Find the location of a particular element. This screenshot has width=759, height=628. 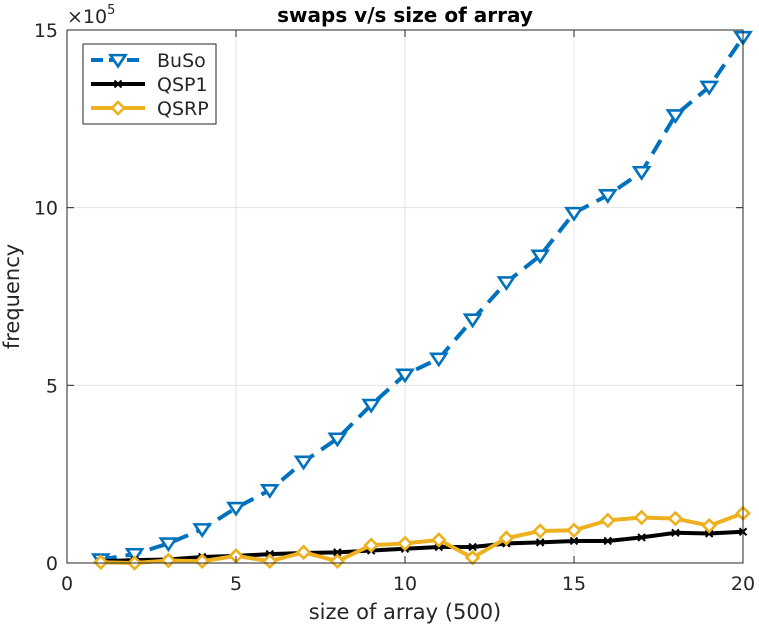

x-axis-label: size of array (500) is located at coordinates (405, 612).